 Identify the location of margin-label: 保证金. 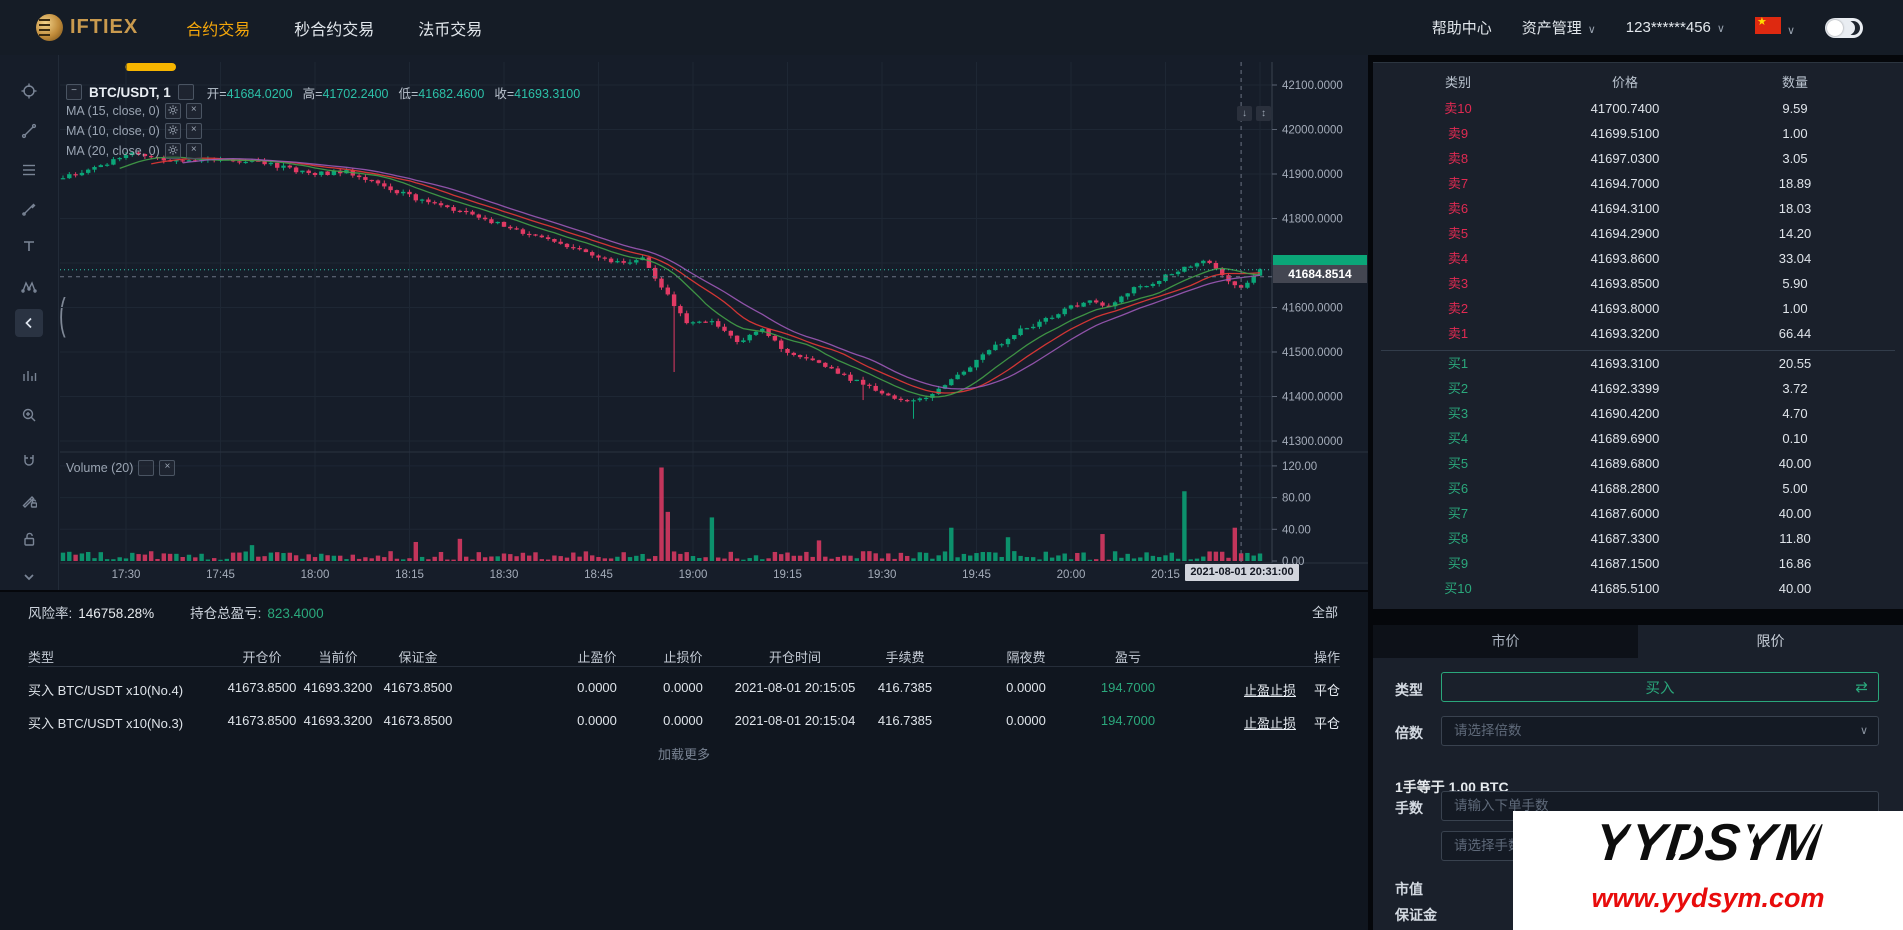
(1416, 915).